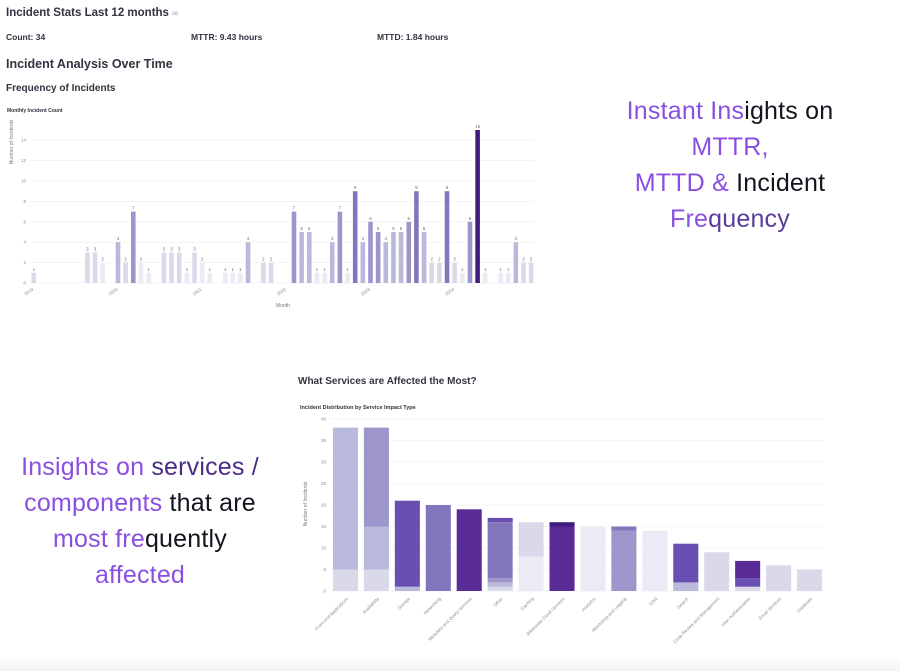 The height and width of the screenshot is (671, 900). I want to click on monthly-bar-label: 2, so click(141, 259).